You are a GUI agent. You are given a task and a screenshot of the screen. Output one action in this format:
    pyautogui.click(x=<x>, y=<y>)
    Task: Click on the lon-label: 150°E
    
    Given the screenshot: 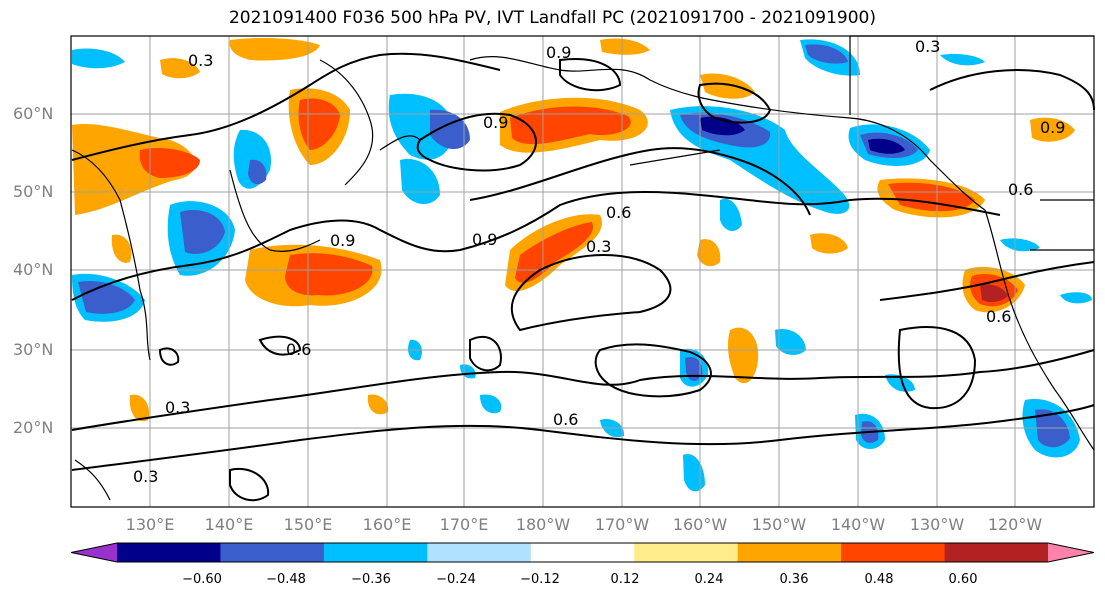 What is the action you would take?
    pyautogui.click(x=308, y=524)
    